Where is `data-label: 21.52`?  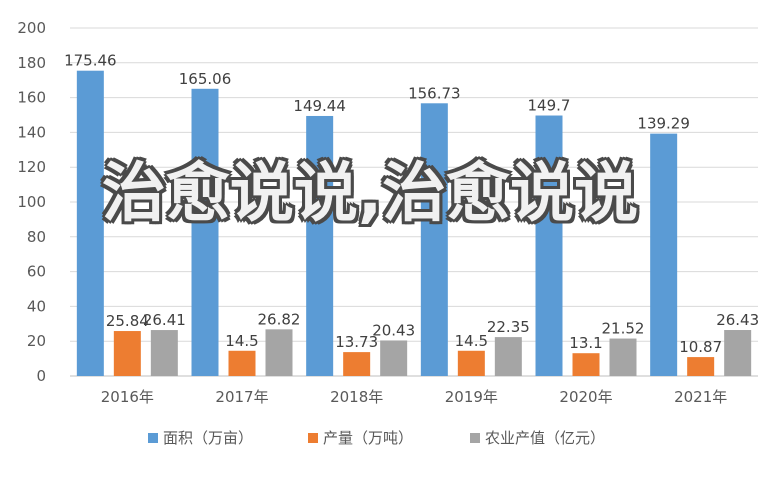 data-label: 21.52 is located at coordinates (623, 329).